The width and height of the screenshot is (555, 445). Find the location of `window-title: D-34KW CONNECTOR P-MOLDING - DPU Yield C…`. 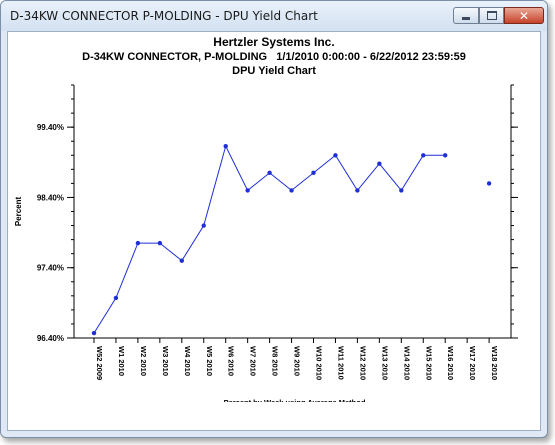

window-title: D-34KW CONNECTOR P-MOLDING - DPU Yield C… is located at coordinates (164, 16).